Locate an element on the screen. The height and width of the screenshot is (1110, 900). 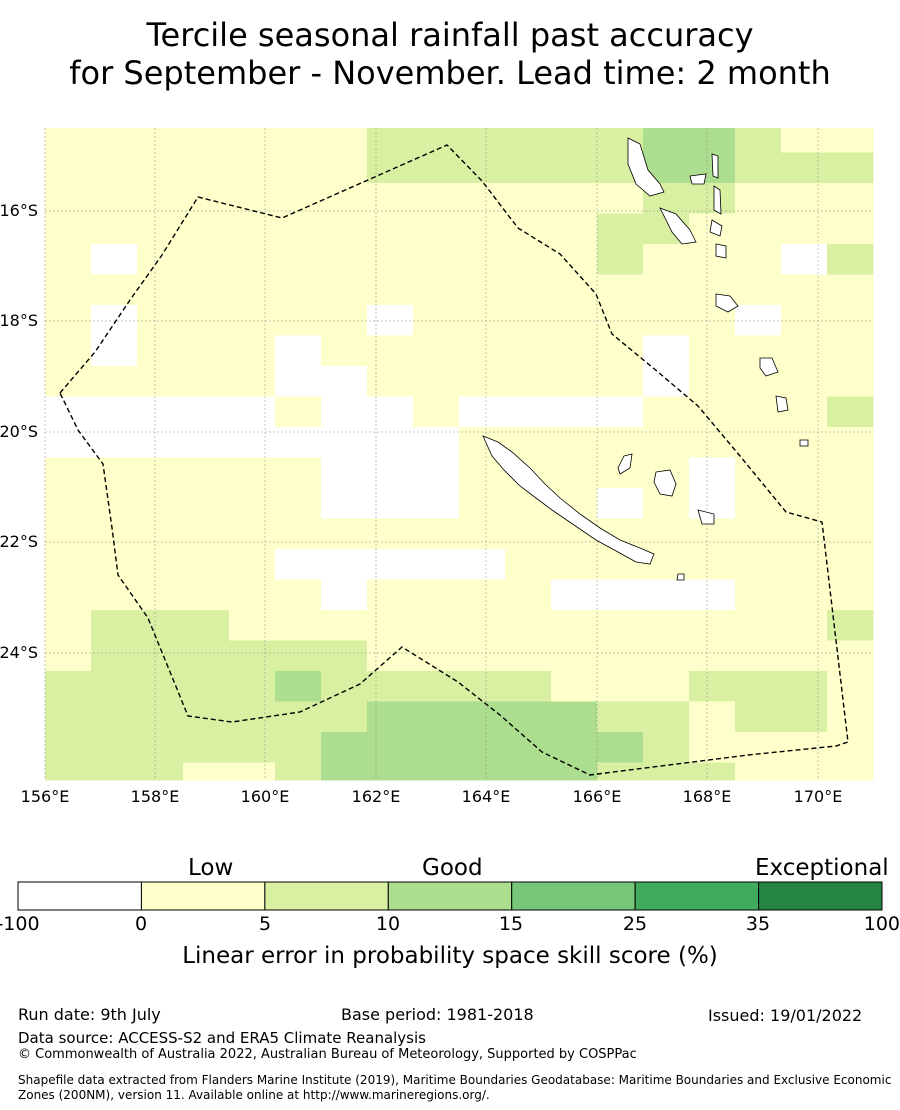
colorbar-tick: 0 is located at coordinates (141, 924).